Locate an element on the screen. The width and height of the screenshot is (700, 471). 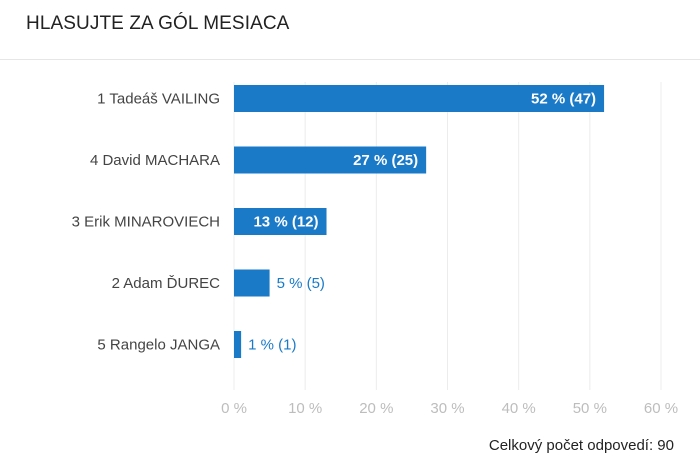
data-label: 13 % (12) is located at coordinates (285, 222).